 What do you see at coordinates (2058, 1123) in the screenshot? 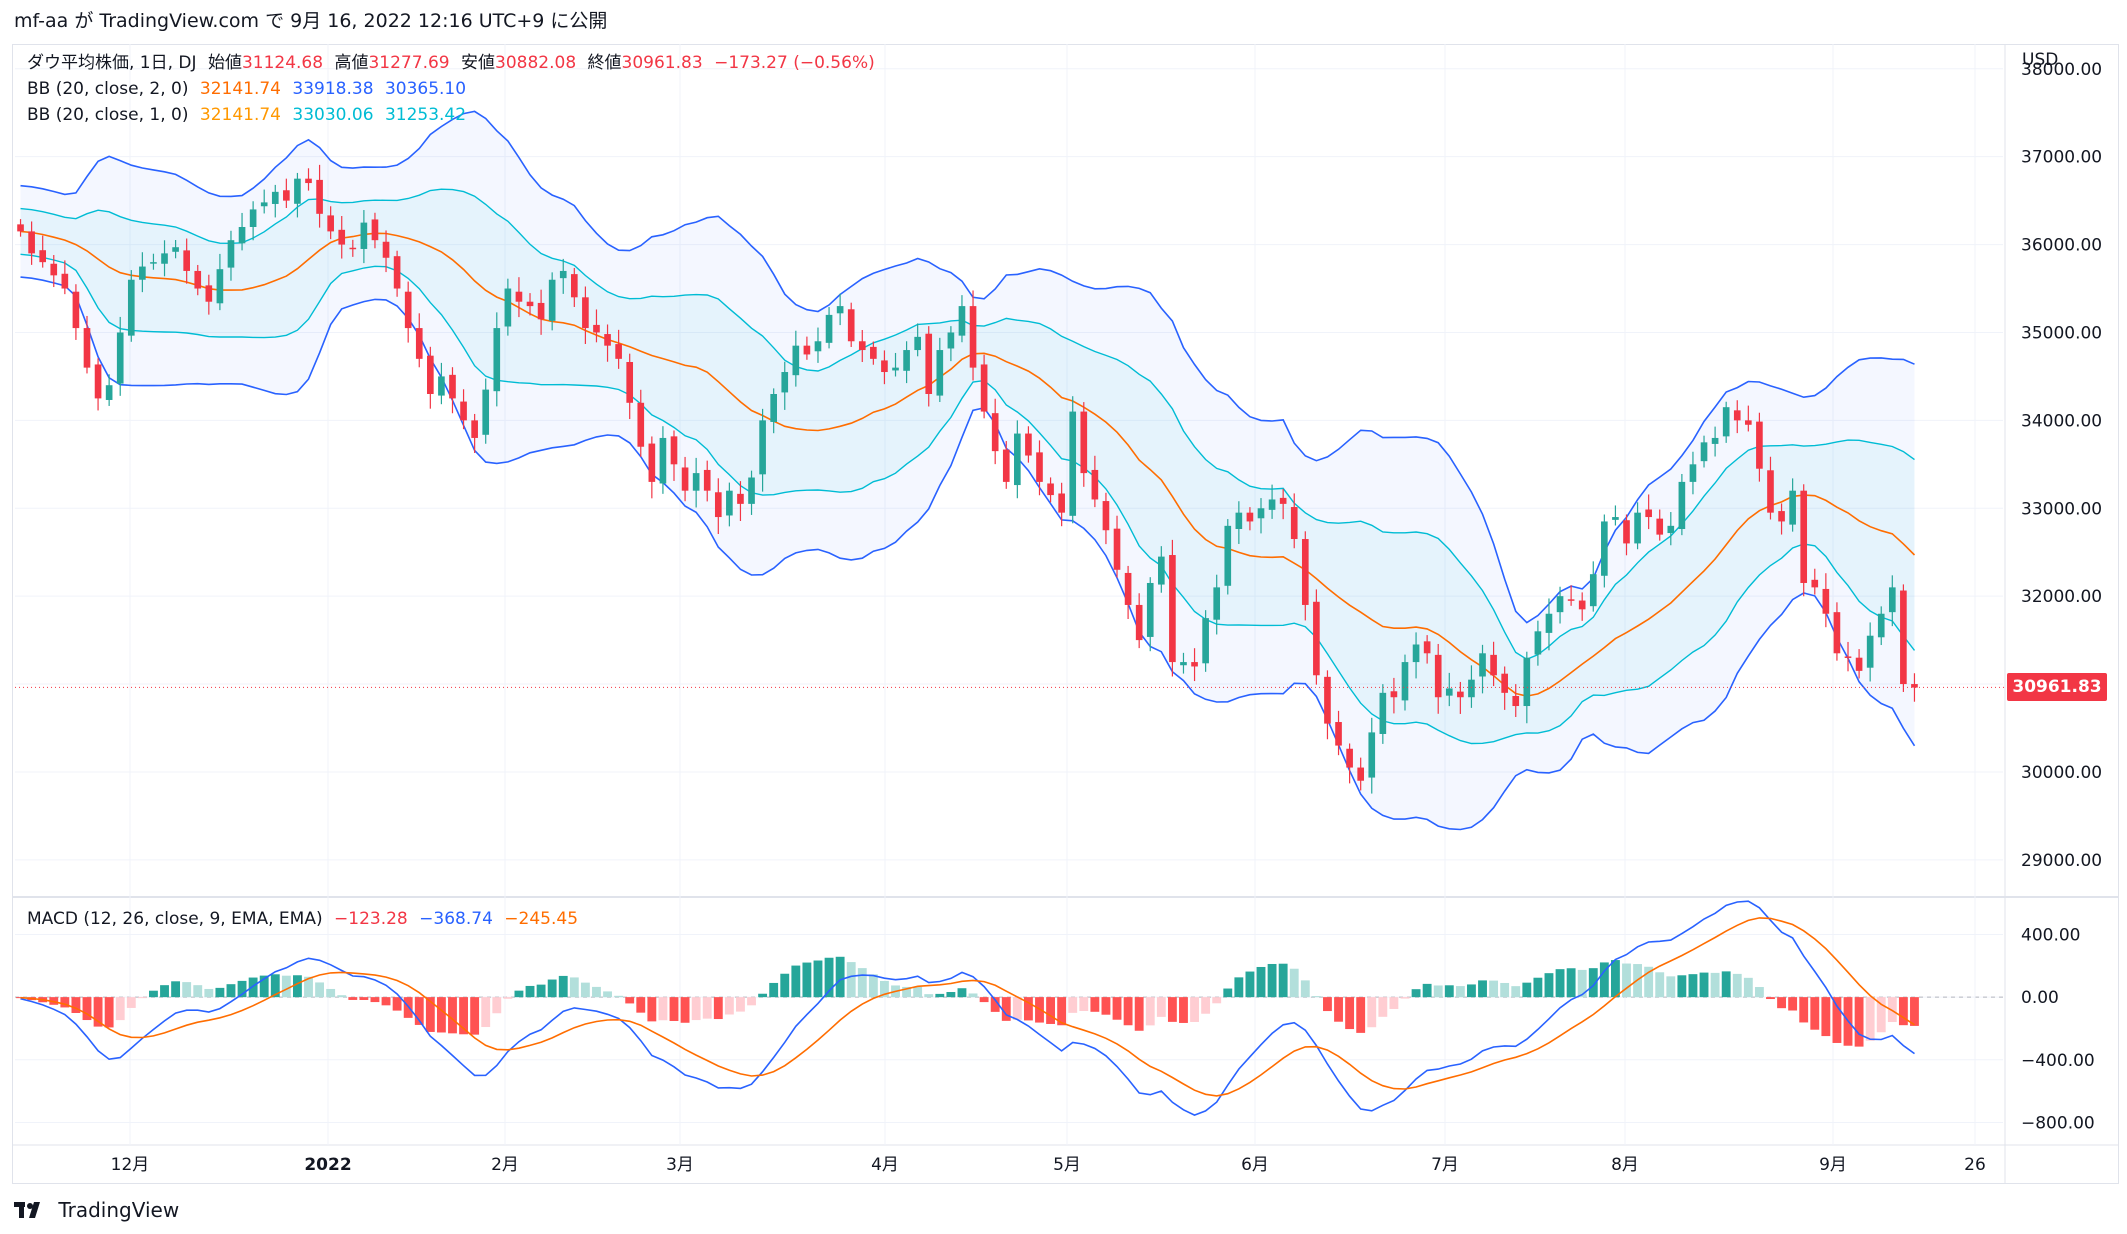
I see `macd-y-tick-label: −800.00` at bounding box center [2058, 1123].